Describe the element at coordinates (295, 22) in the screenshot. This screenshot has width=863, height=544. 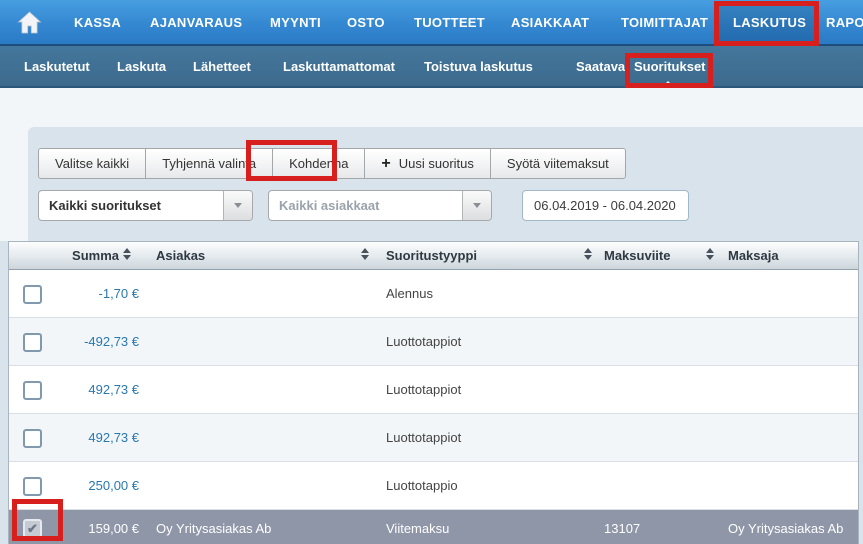
I see `nav-item-myynti: MYYNTI` at that location.